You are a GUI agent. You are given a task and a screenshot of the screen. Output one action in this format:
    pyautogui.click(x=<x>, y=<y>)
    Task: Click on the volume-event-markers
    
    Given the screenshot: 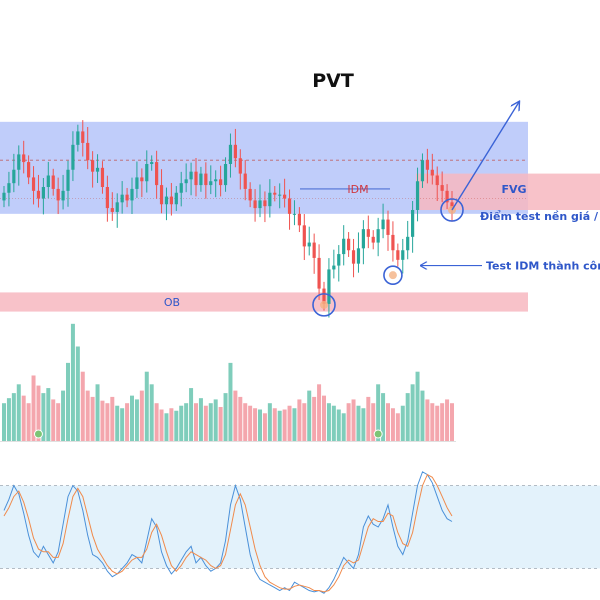 What is the action you would take?
    pyautogui.click(x=208, y=434)
    